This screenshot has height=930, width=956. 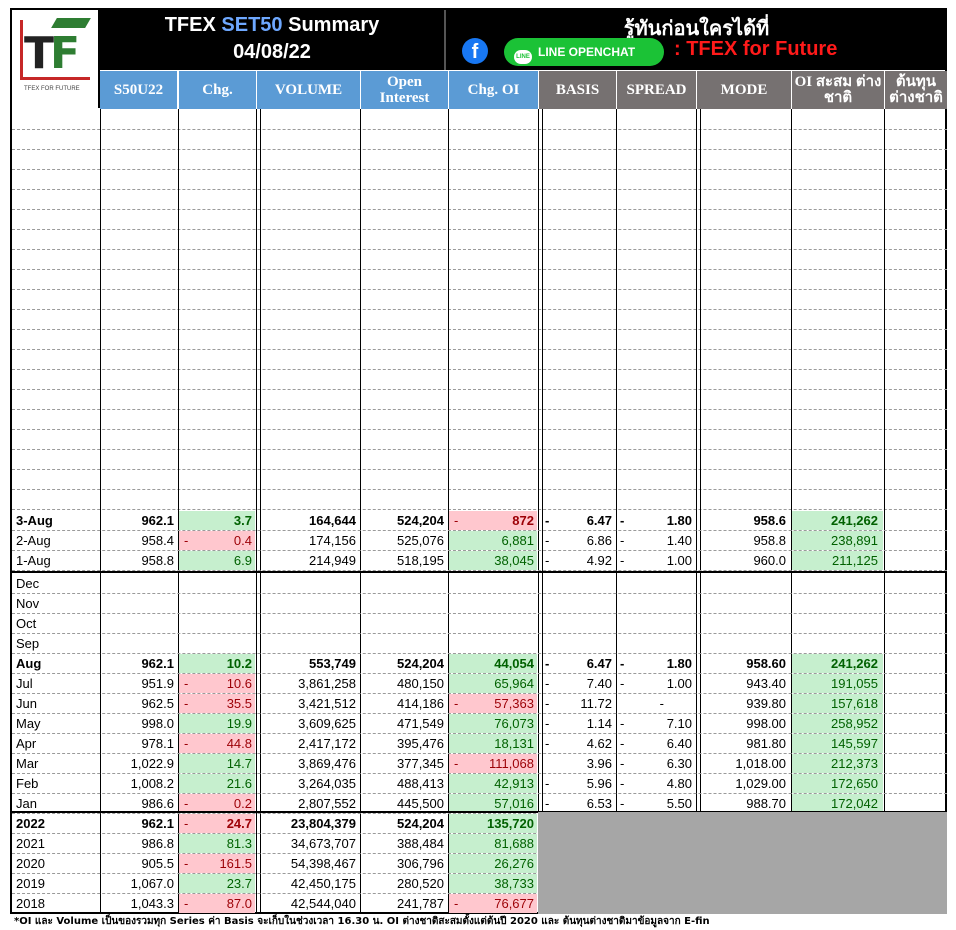 I want to click on oi-foreign-cell: 211,125, so click(x=854, y=560).